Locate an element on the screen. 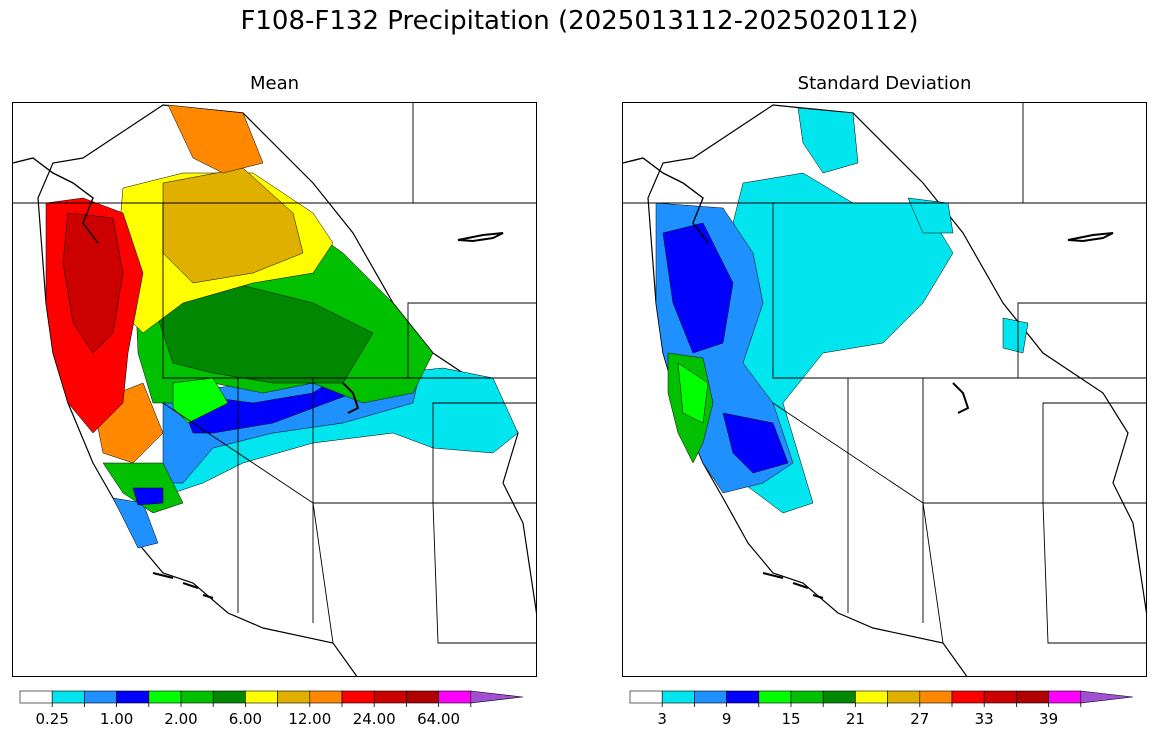 Image resolution: width=1159 pixels, height=741 pixels. stddev-colorbar is located at coordinates (884, 699).